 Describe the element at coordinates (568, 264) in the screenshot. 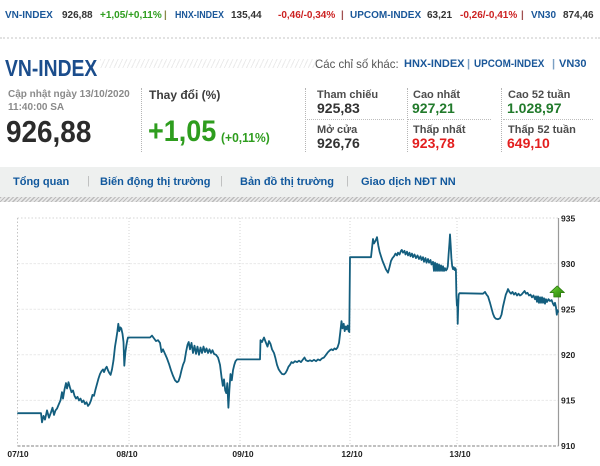

I see `svg-text: 930` at that location.